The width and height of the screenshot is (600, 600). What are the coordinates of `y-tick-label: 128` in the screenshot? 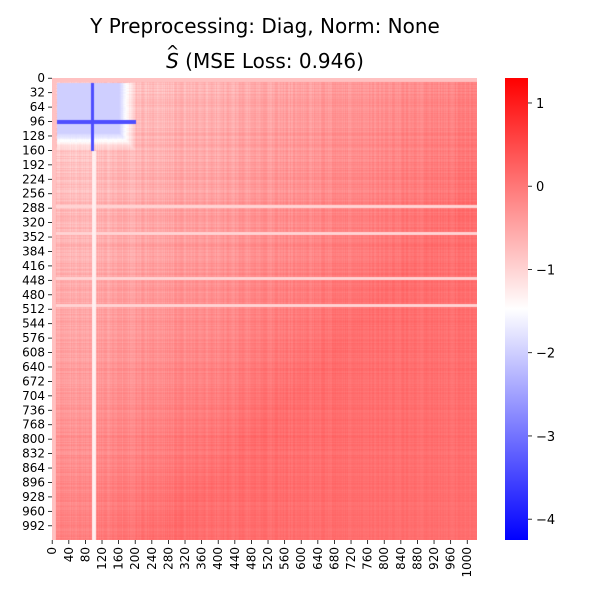 It's located at (33, 136).